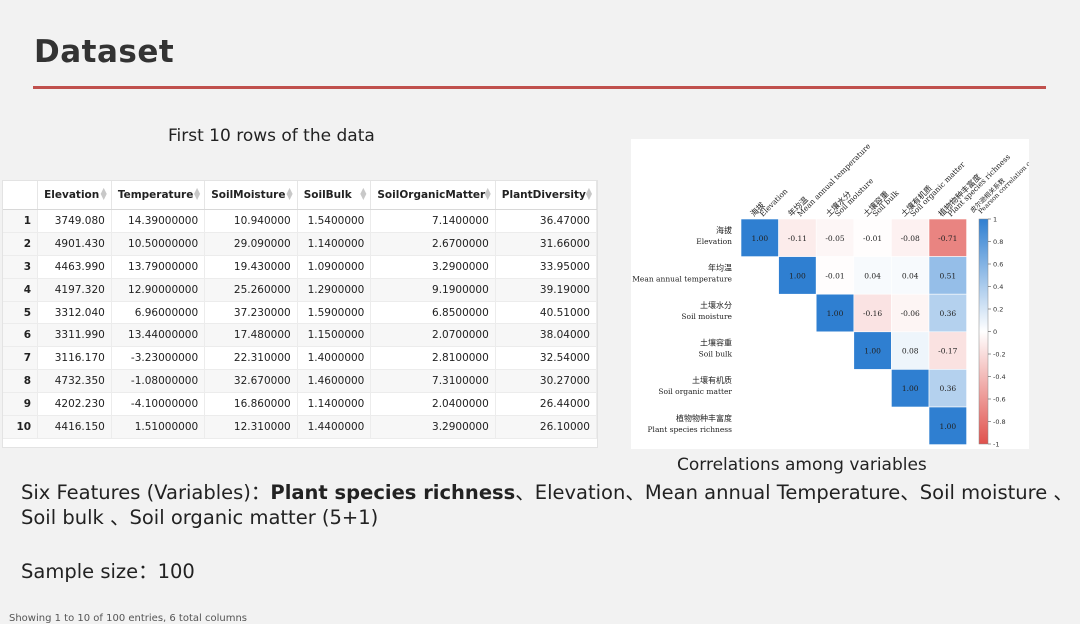 The width and height of the screenshot is (1080, 624). What do you see at coordinates (158, 427) in the screenshot?
I see `table-cell: 1.51000000` at bounding box center [158, 427].